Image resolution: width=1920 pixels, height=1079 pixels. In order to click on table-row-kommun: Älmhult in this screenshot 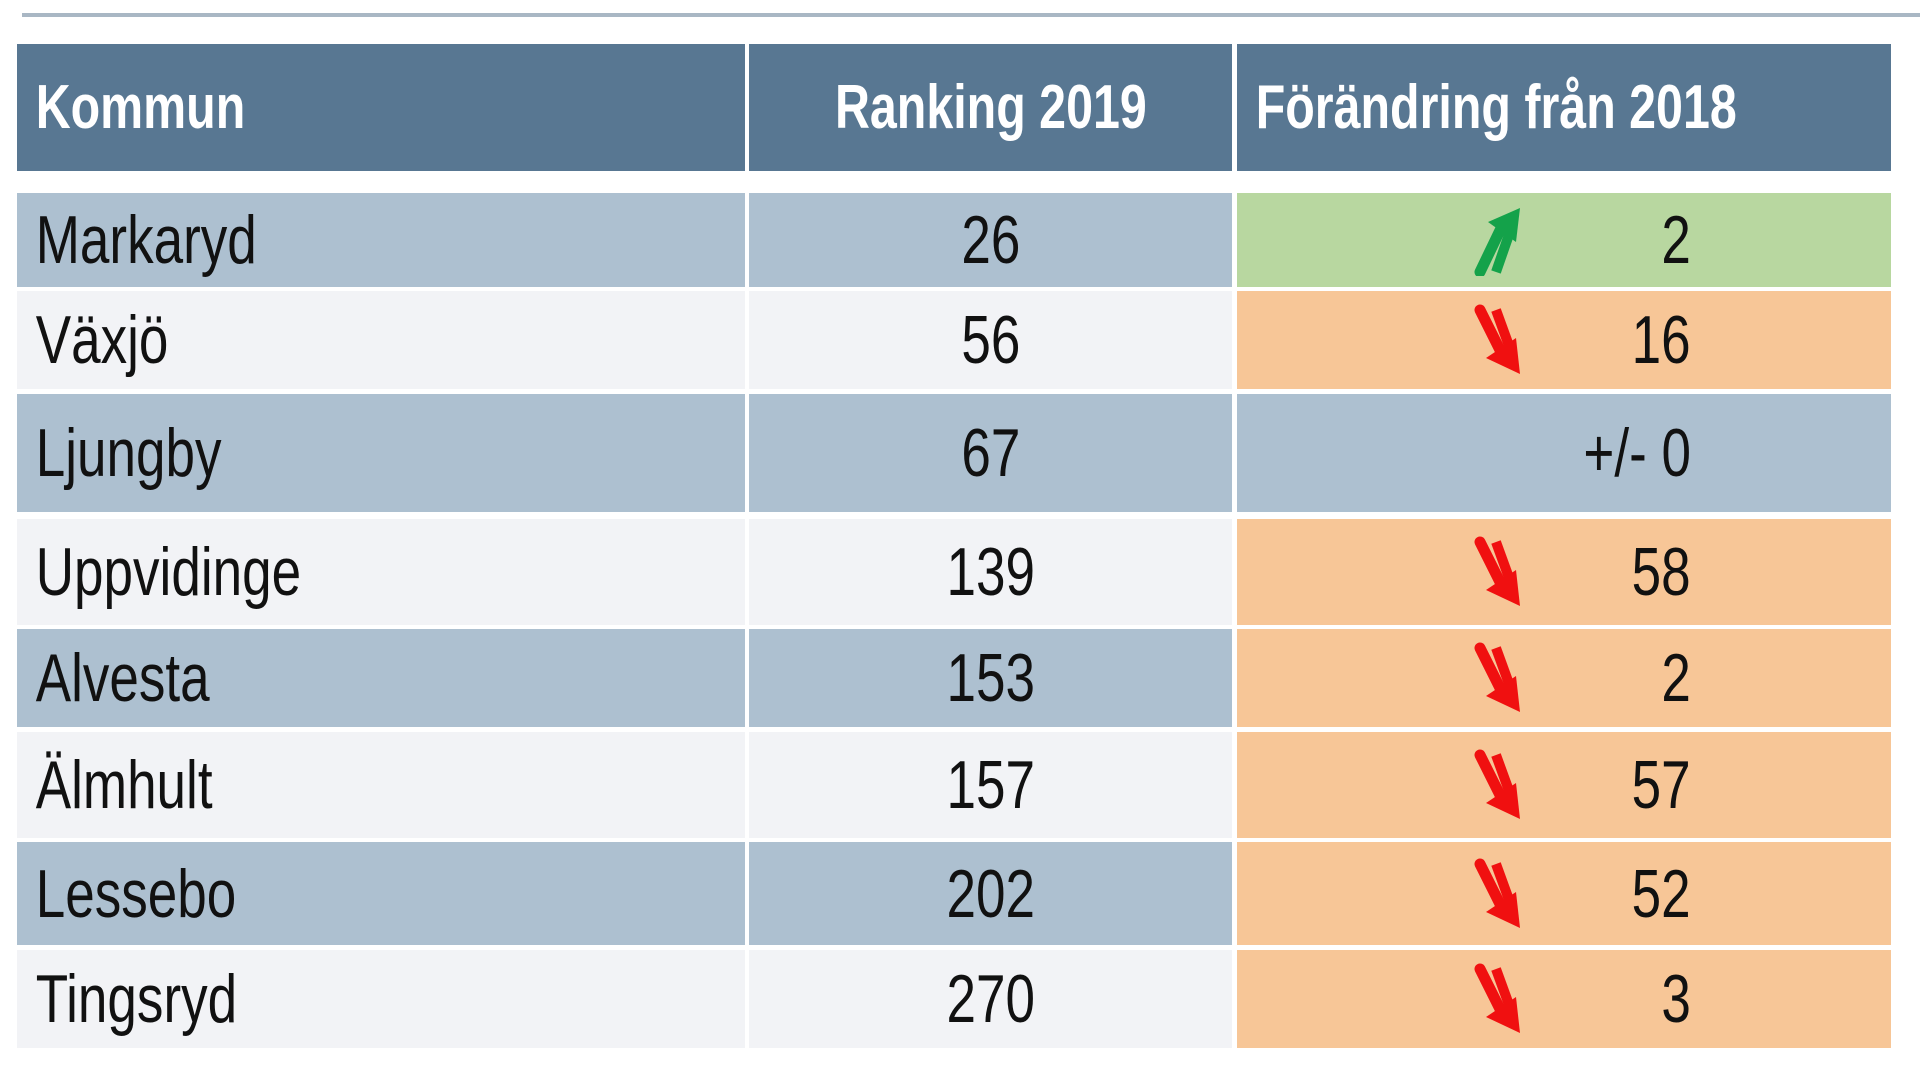, I will do `click(381, 785)`.